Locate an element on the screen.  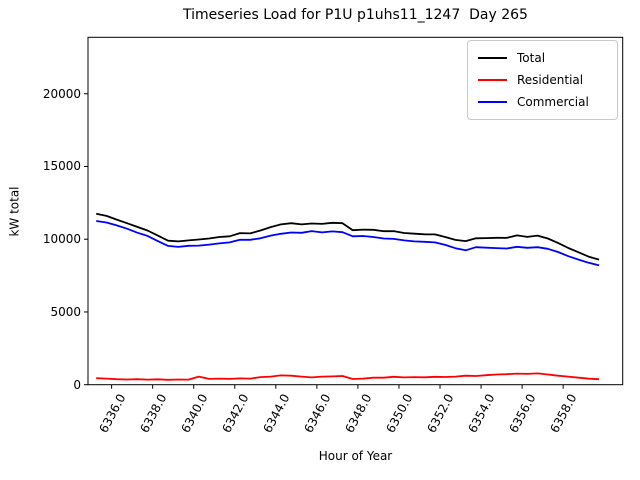
y-tick-label: 15000 is located at coordinates (61, 166).